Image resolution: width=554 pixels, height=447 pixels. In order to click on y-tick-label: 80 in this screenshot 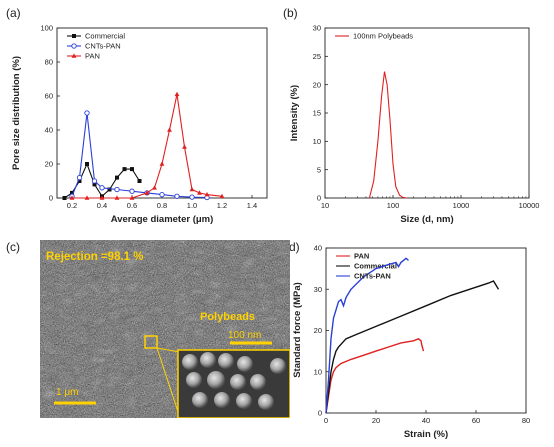, I will do `click(49, 62)`.